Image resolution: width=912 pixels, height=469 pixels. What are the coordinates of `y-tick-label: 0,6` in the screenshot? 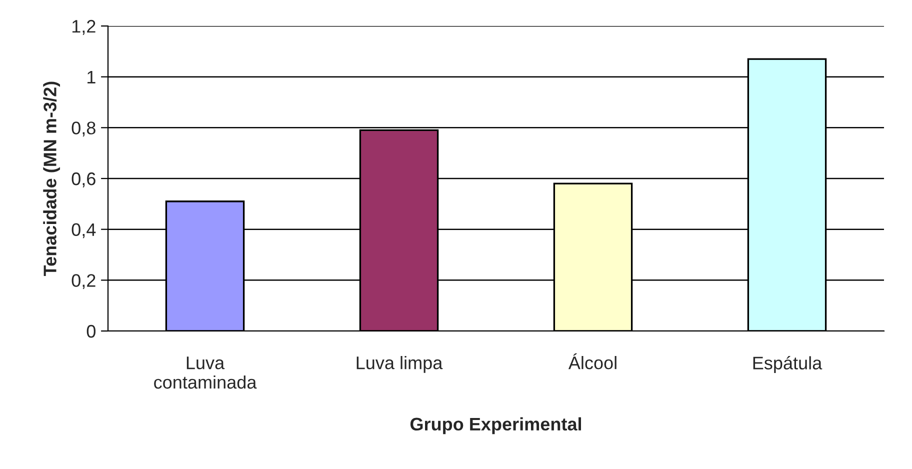 It's located at (84, 180).